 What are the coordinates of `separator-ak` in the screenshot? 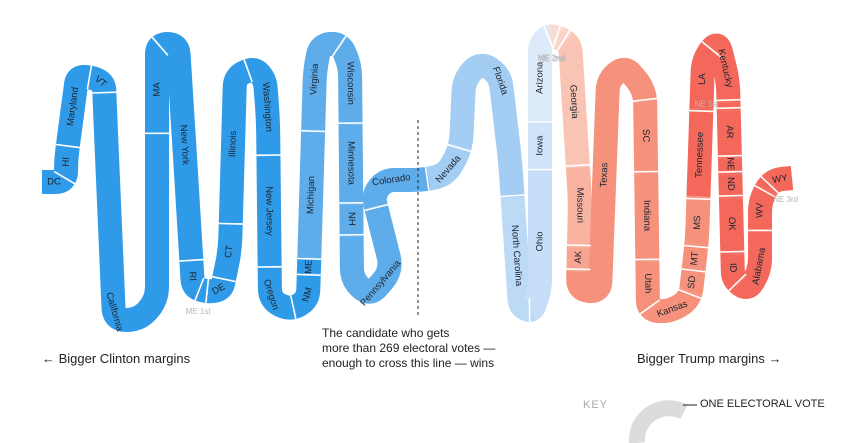 It's located at (579, 245).